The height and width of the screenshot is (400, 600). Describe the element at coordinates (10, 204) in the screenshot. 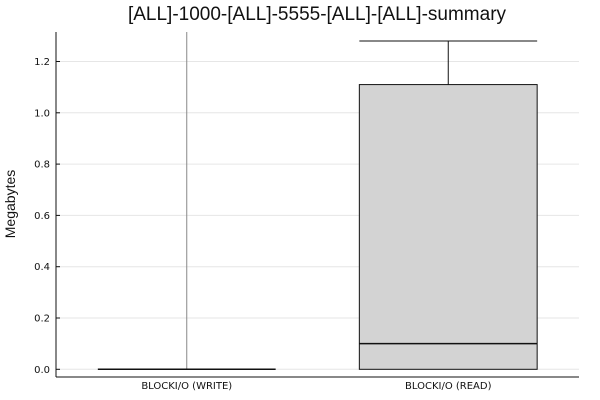

I see `y-axis-label: Megabytes` at that location.